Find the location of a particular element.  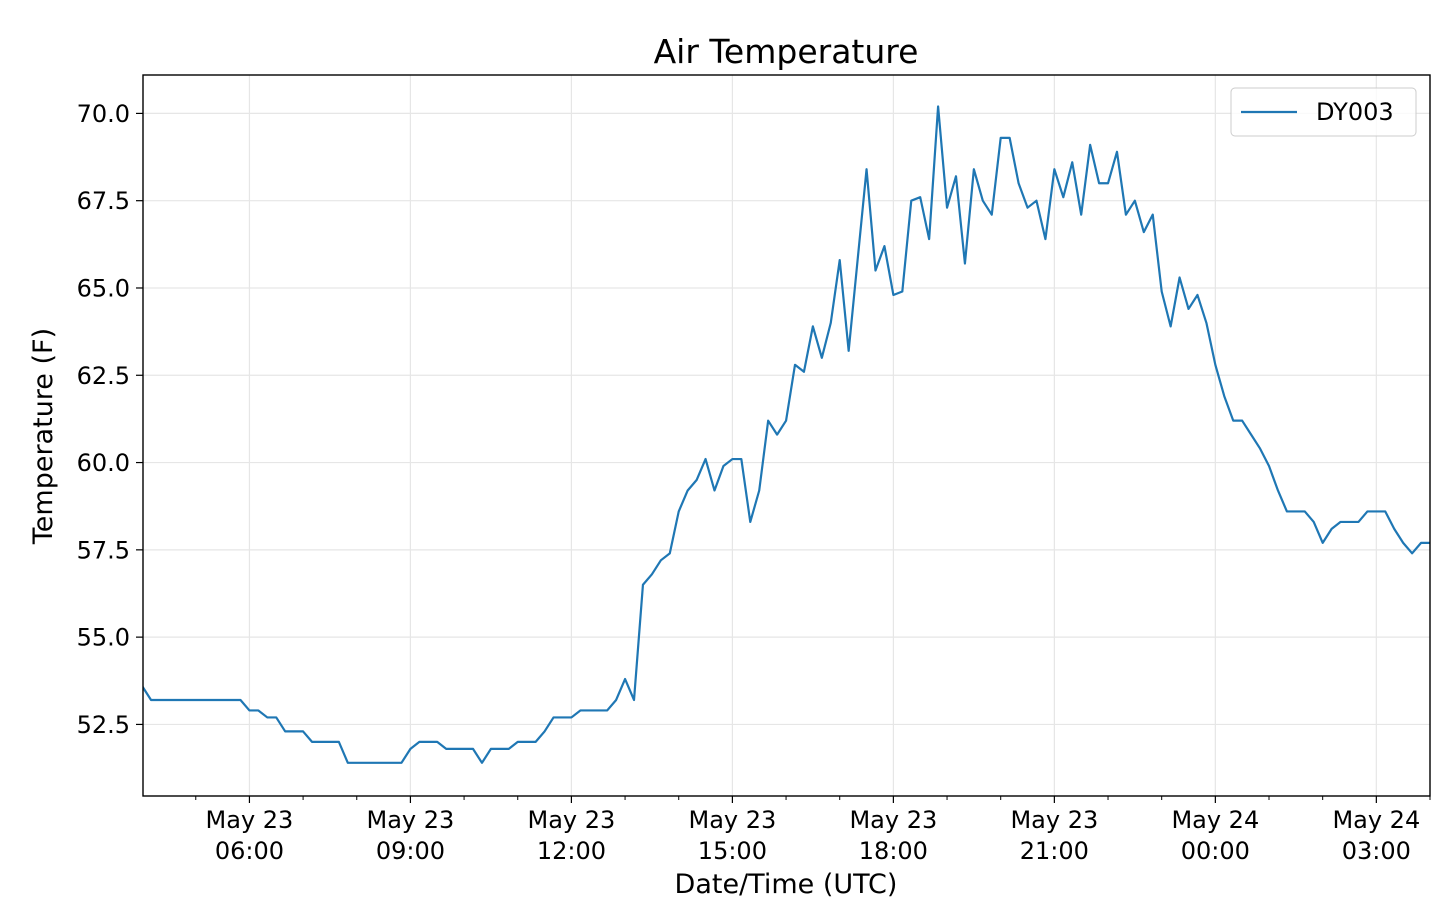

y-tick-label: 67.5 is located at coordinates (103, 201).